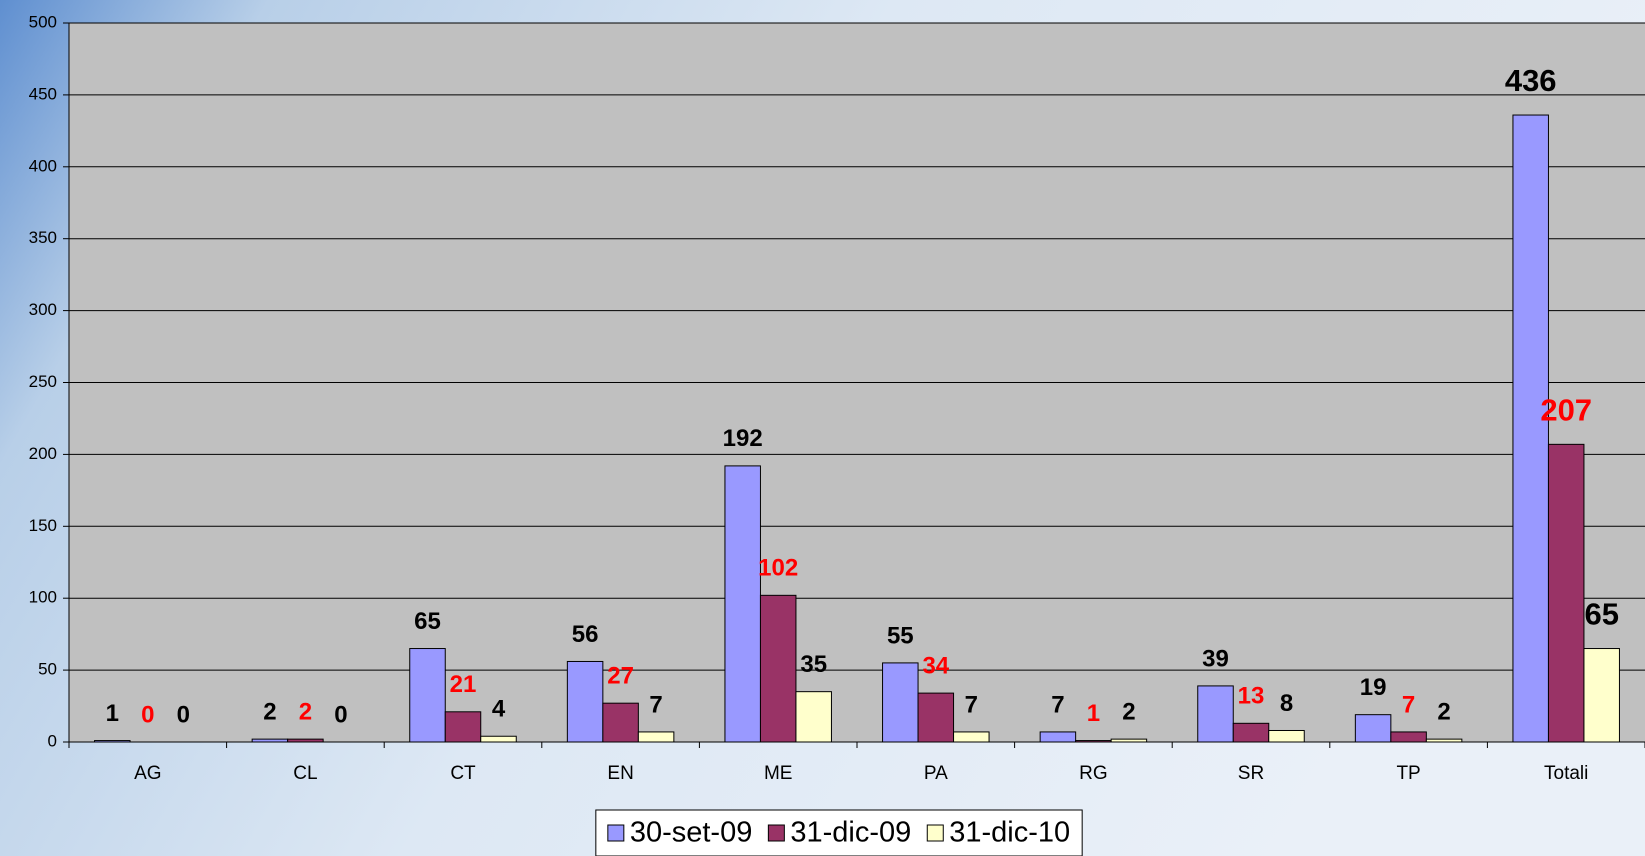 The image size is (1645, 856). Describe the element at coordinates (52, 740) in the screenshot. I see `y-tick-label: 0` at that location.